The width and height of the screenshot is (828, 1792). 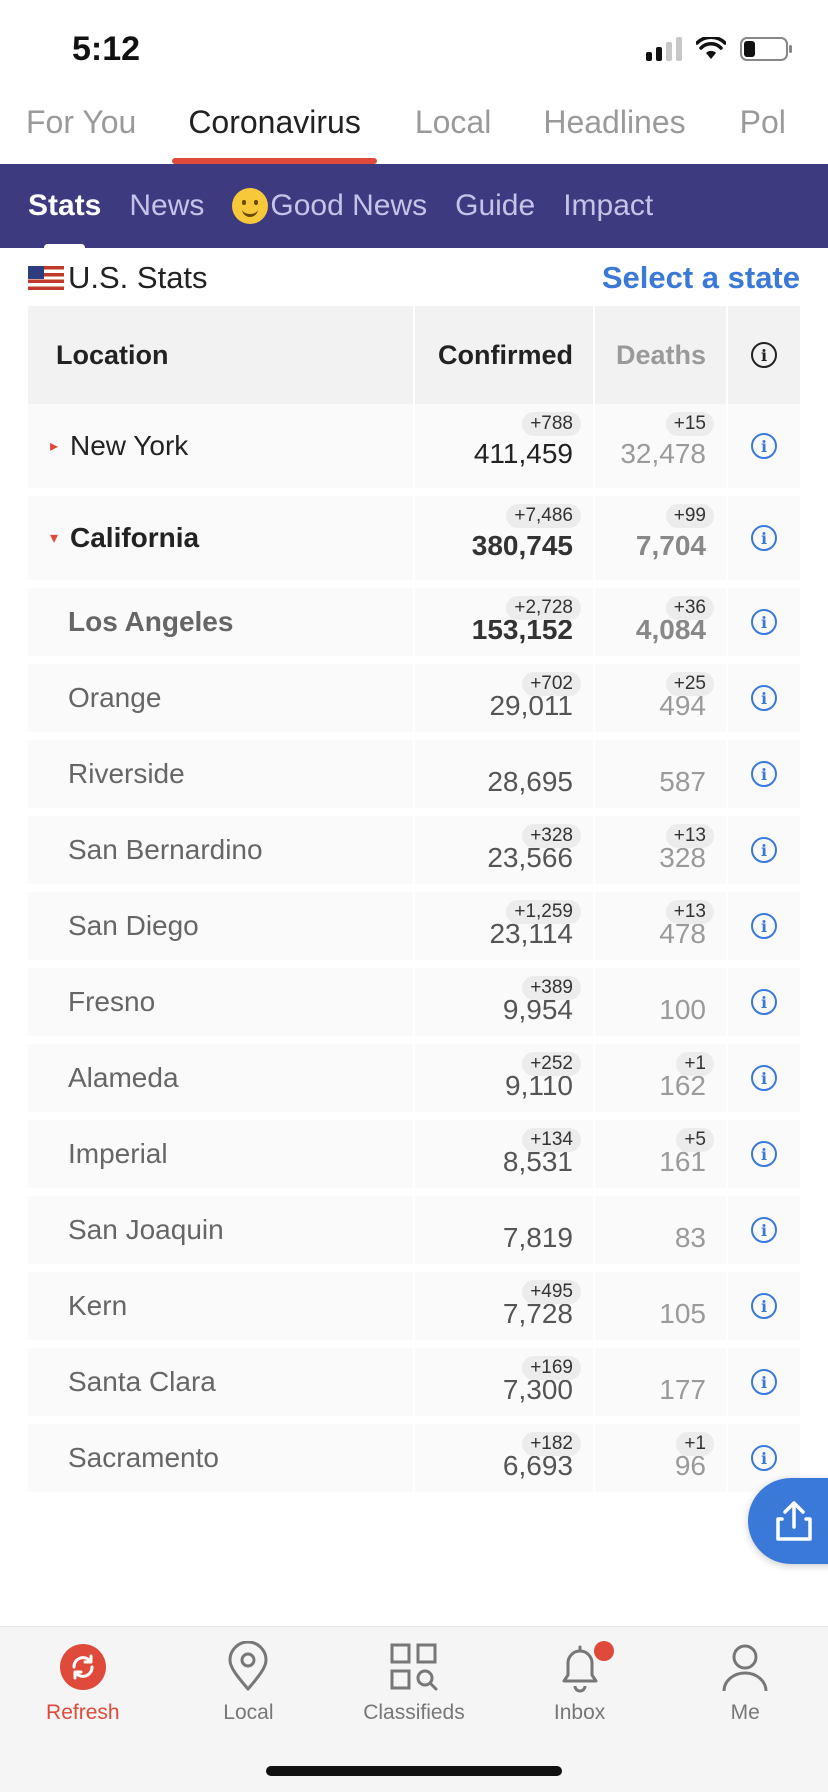 I want to click on subtab-stats: Stats, so click(x=64, y=220).